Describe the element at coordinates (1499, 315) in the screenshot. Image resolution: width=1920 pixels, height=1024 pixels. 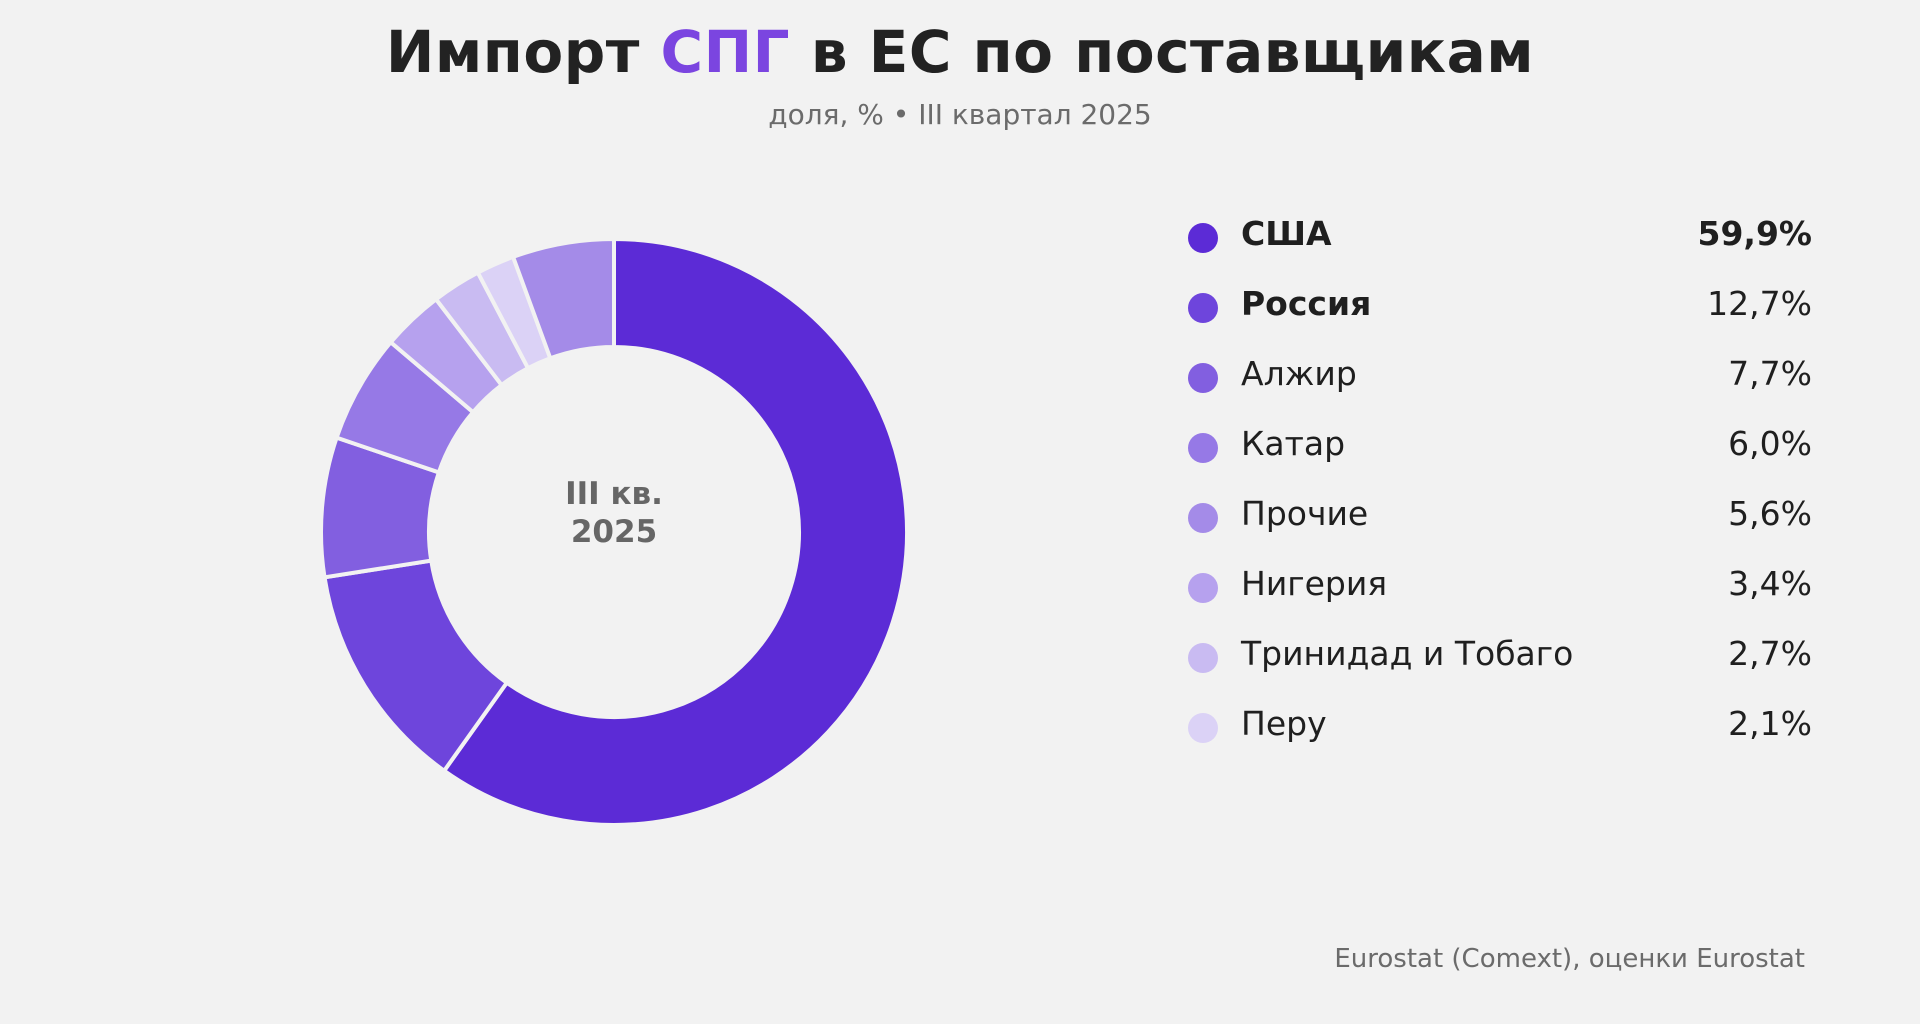
I see `legend-item: Россия 12,7%` at that location.